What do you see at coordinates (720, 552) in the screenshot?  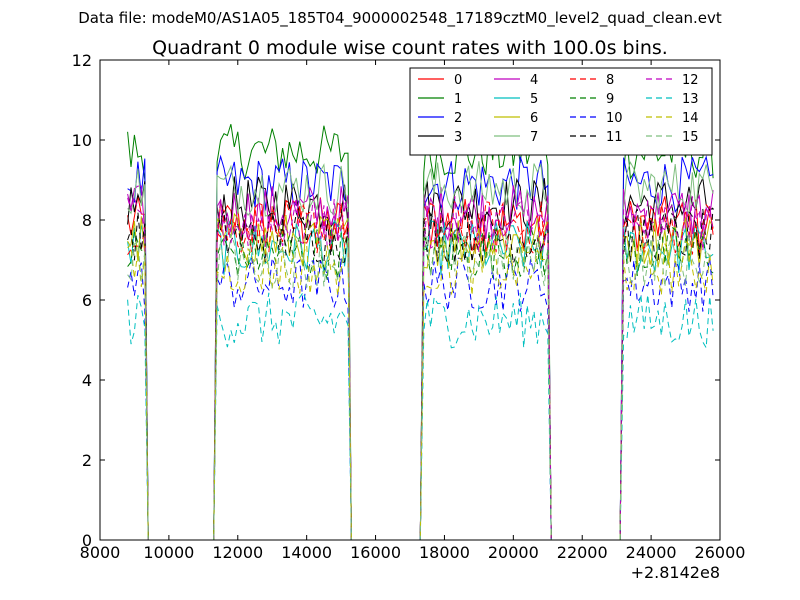 I see `x-tick-label: 26000` at bounding box center [720, 552].